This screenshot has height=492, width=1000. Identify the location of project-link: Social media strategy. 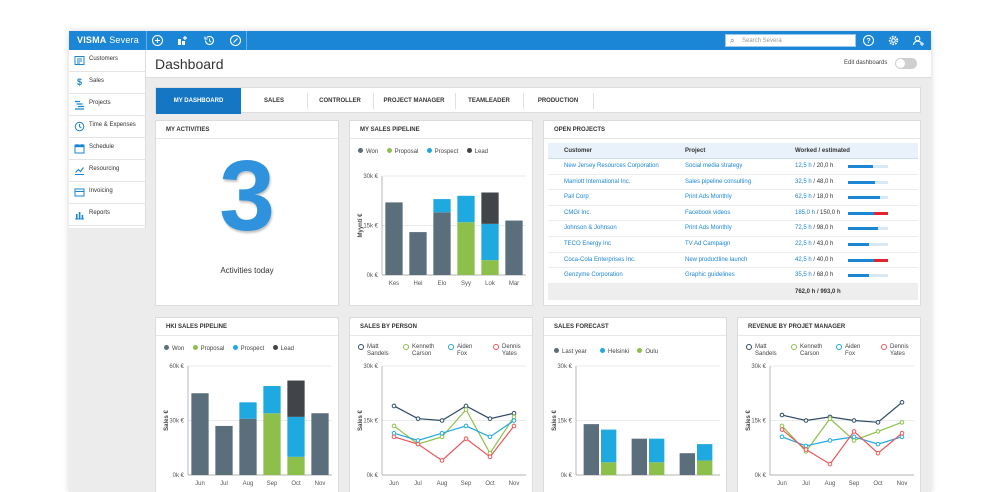
(714, 166).